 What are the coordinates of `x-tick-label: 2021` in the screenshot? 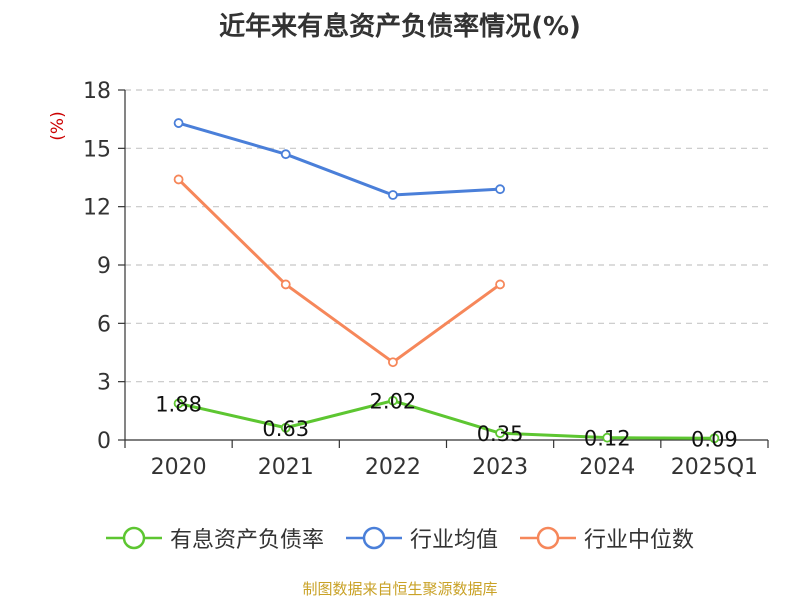 It's located at (286, 467).